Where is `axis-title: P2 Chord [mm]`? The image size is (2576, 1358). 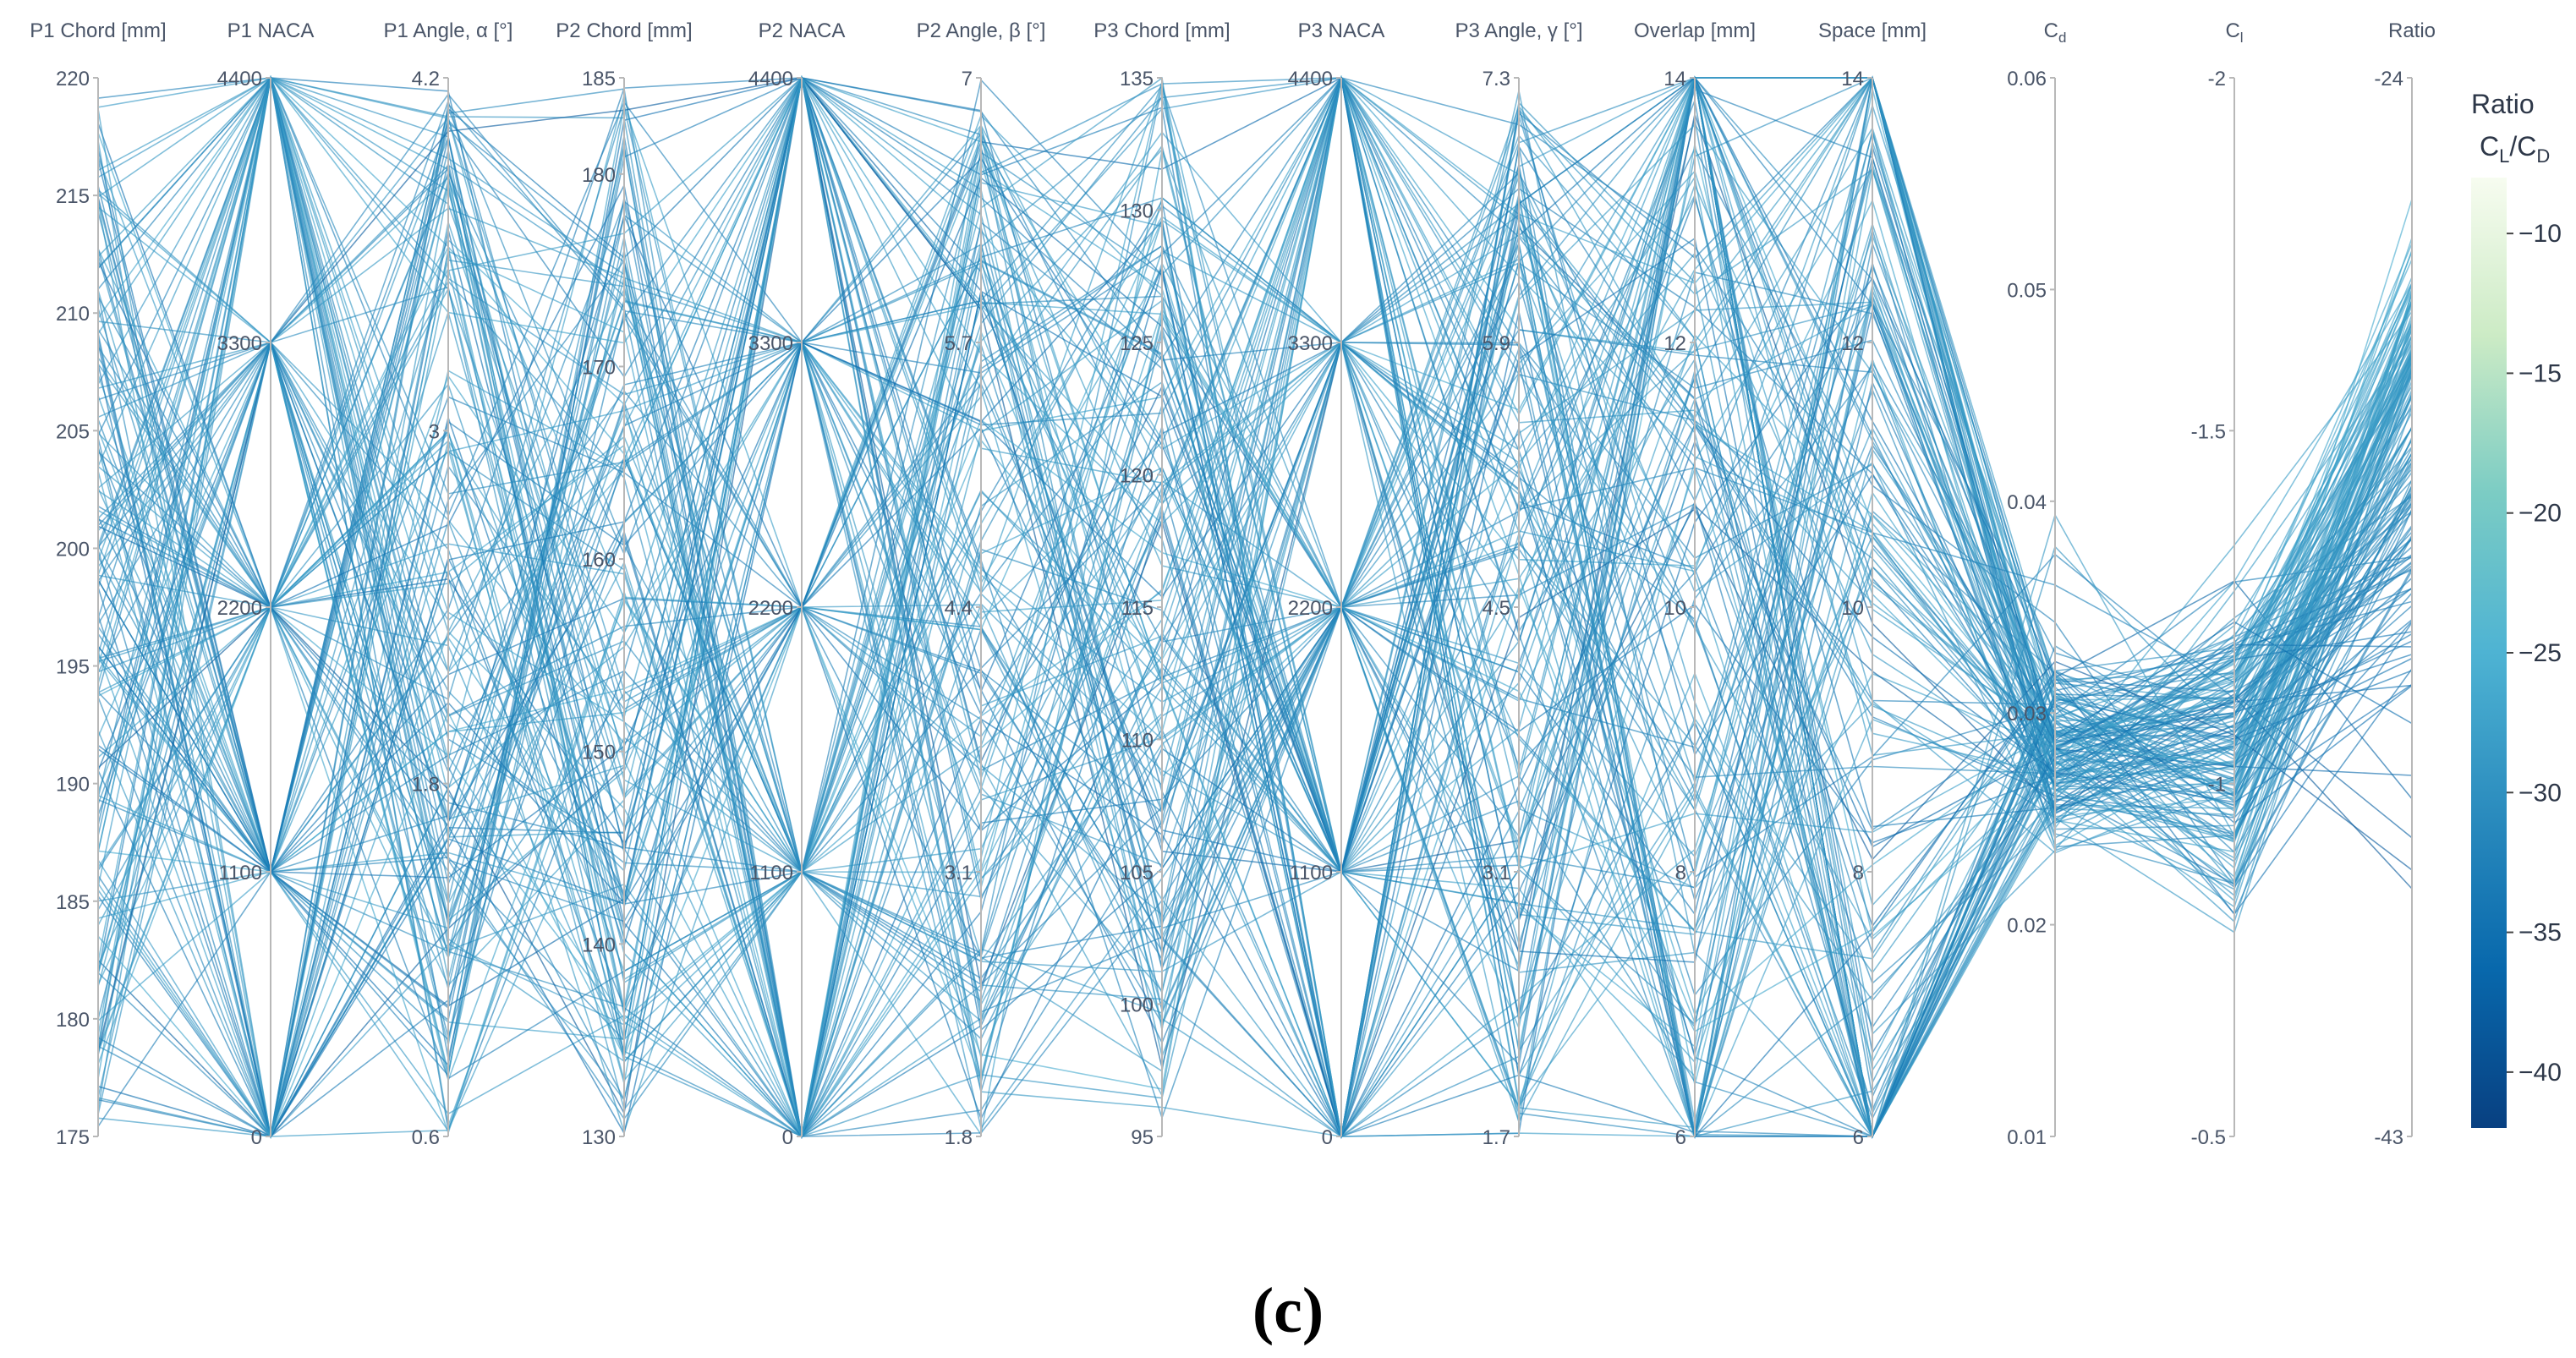 axis-title: P2 Chord [mm] is located at coordinates (624, 31).